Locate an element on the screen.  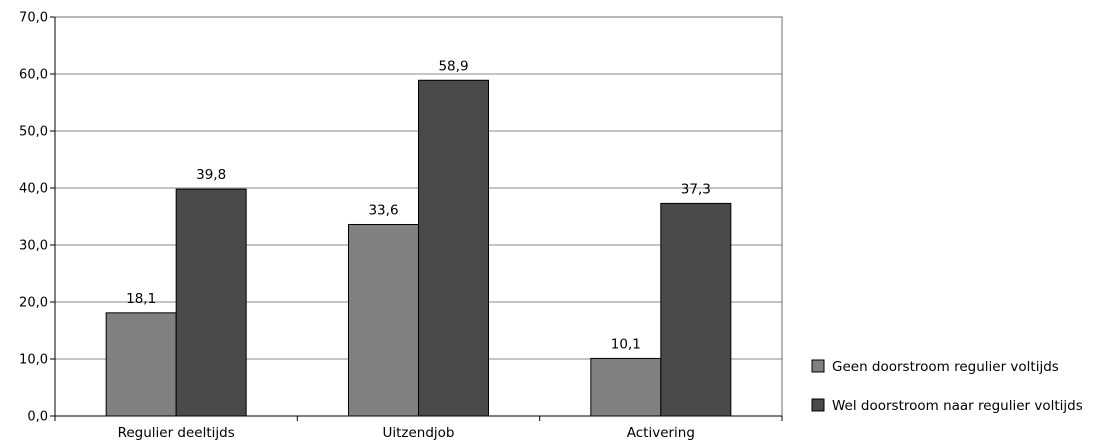
data-label: 18,1 is located at coordinates (141, 299).